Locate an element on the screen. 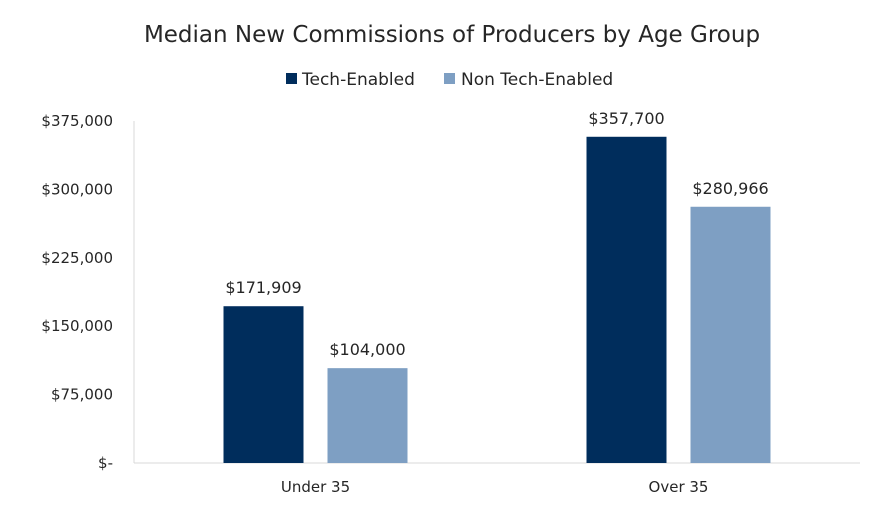 Image resolution: width=896 pixels, height=526 pixels. legend: Tech-Enabled Non Tech-Enabled is located at coordinates (449, 80).